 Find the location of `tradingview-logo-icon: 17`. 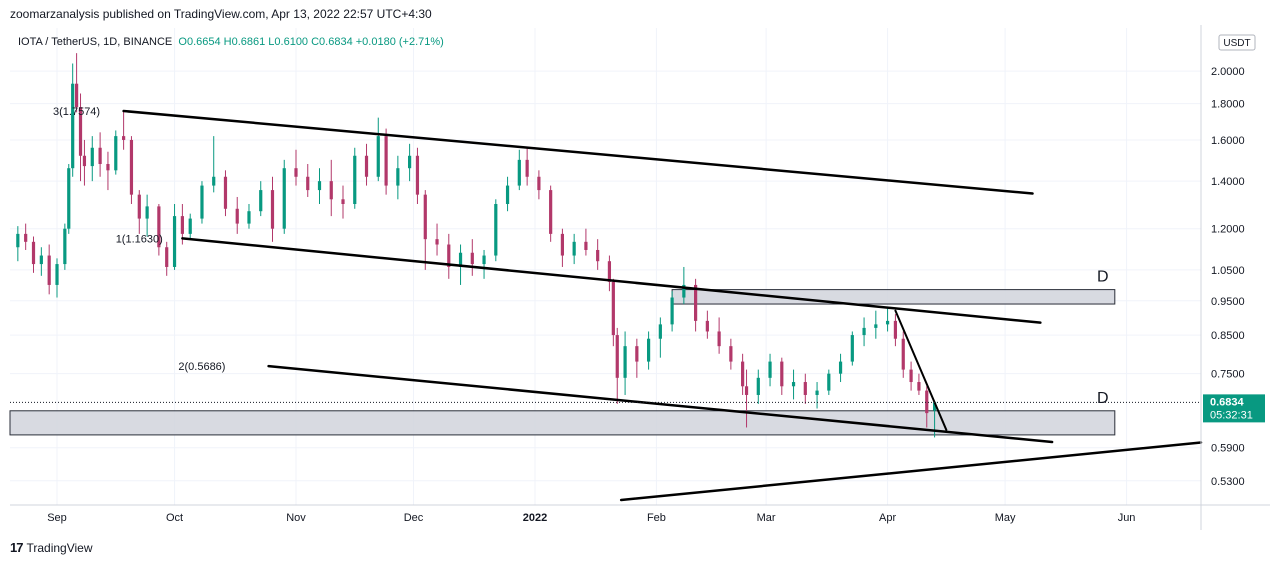

tradingview-logo-icon: 17 is located at coordinates (17, 547).